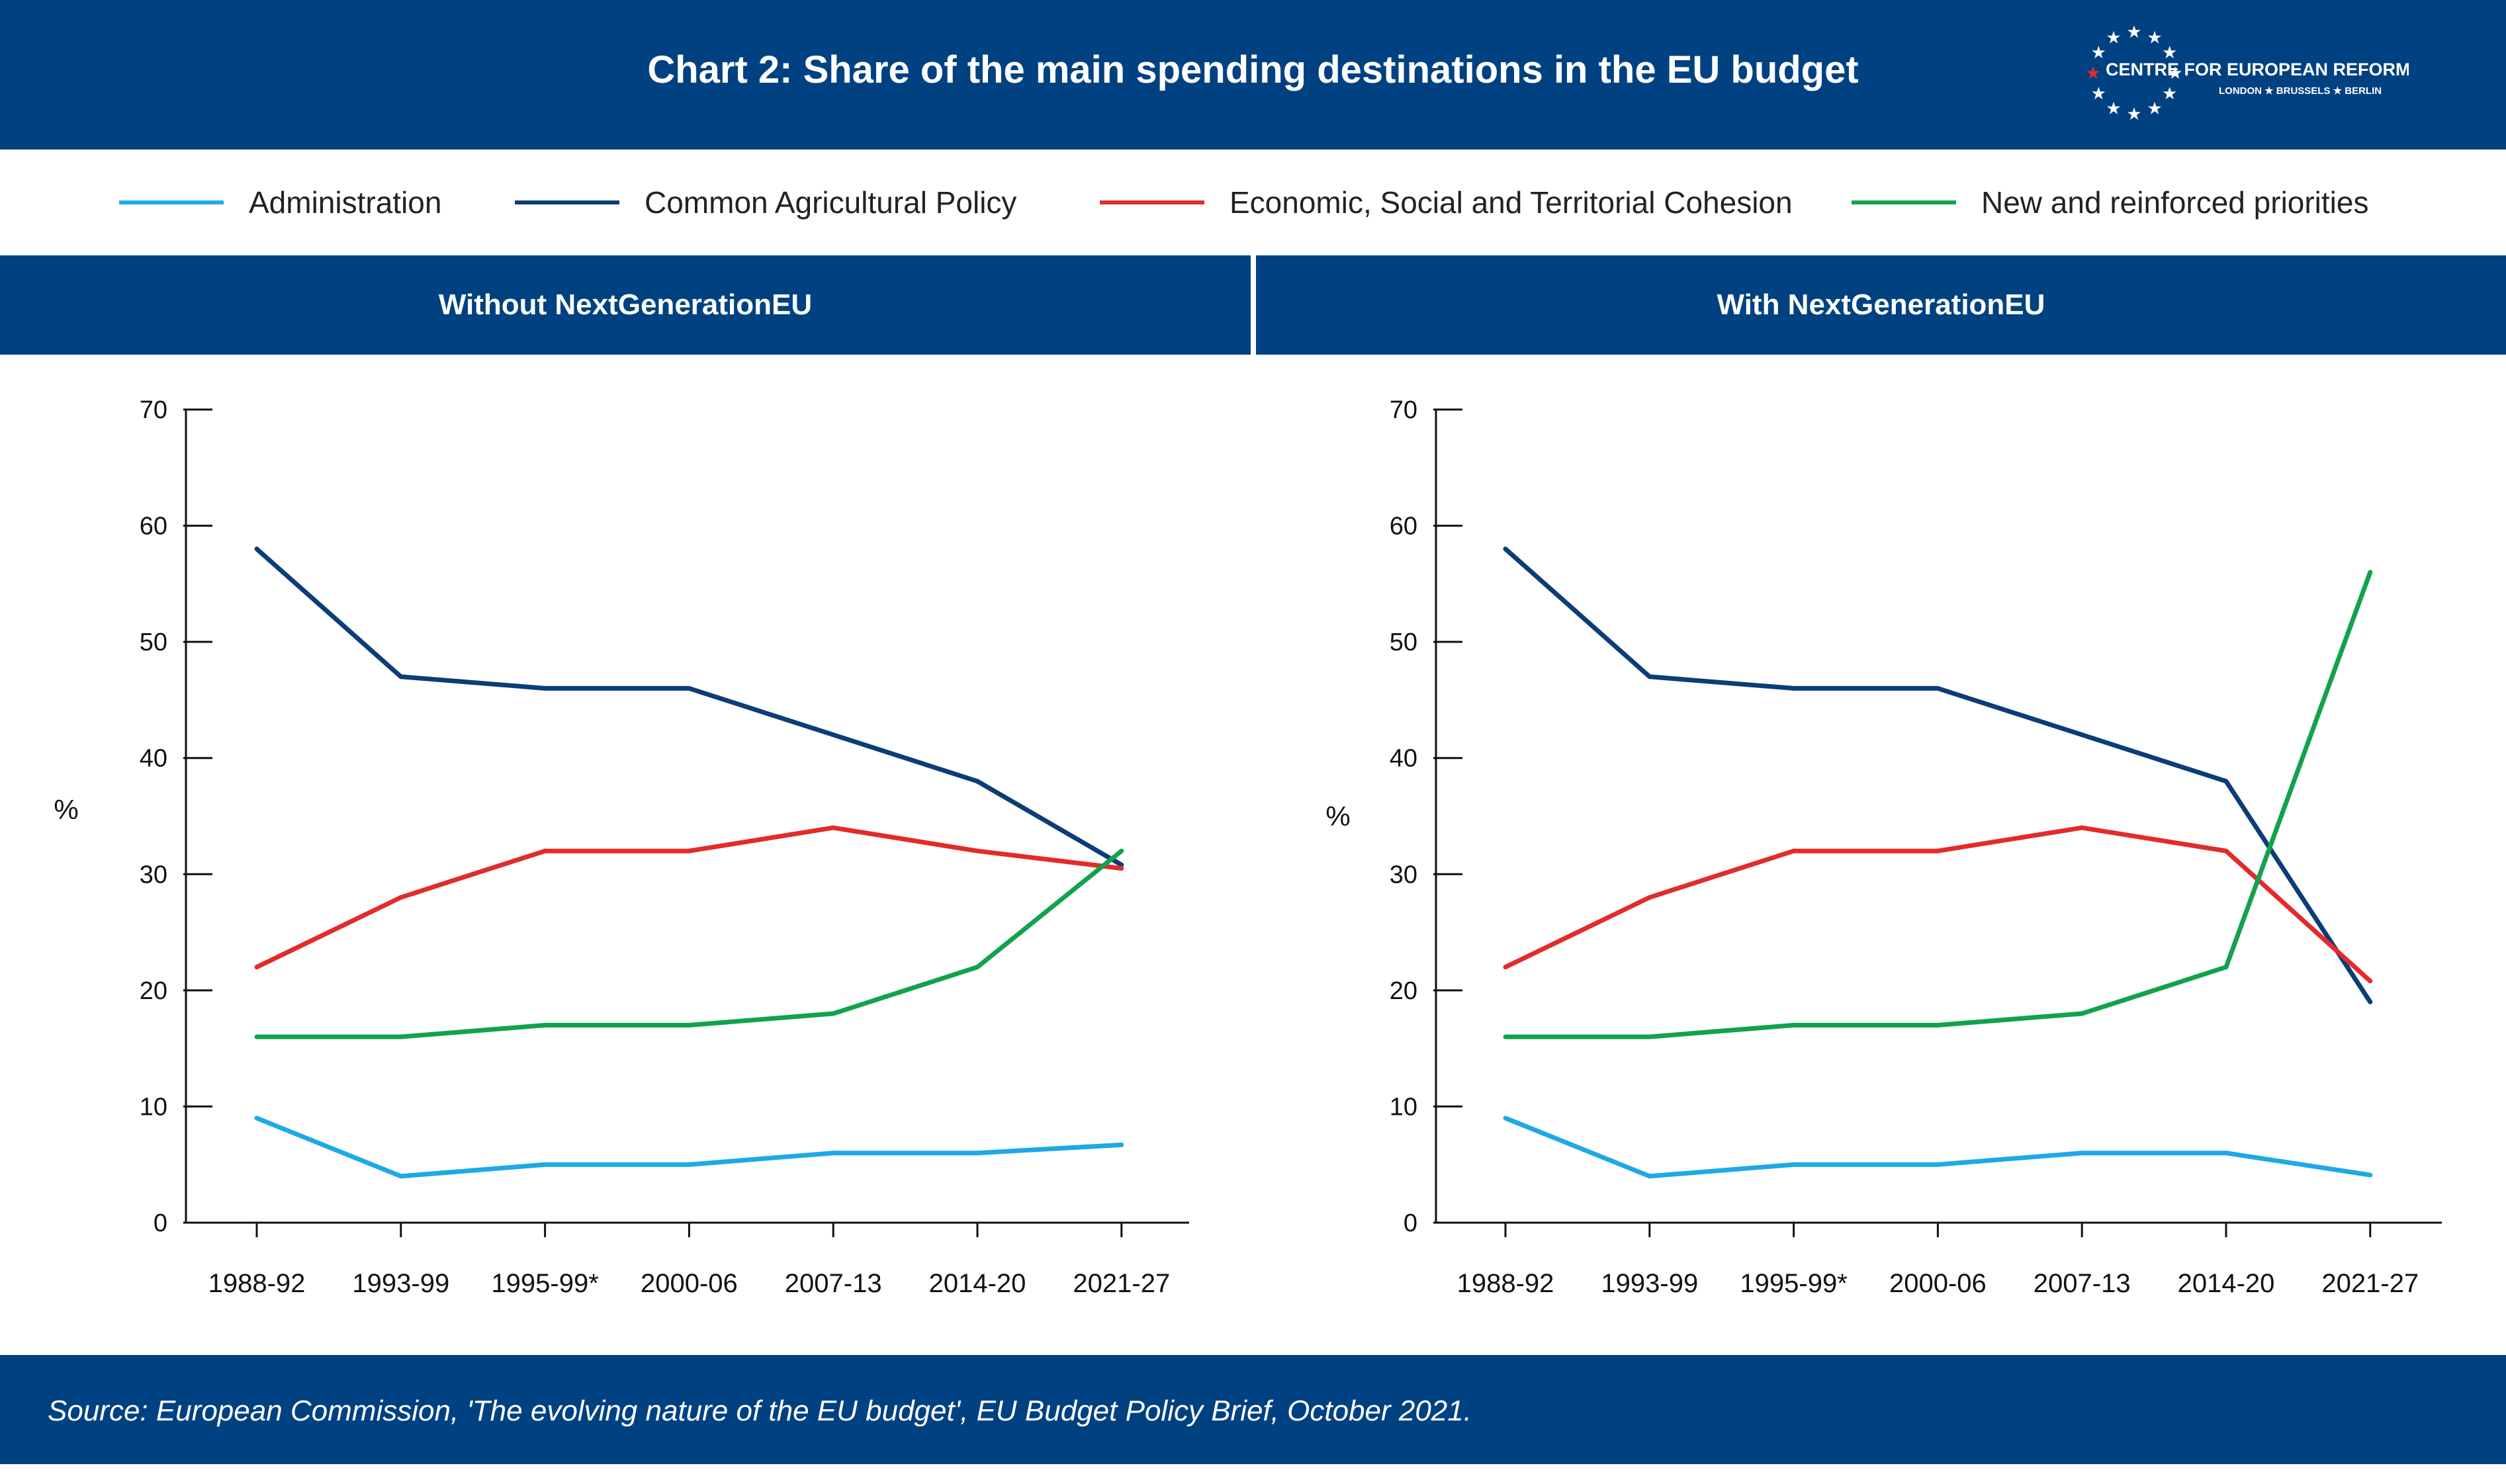 This screenshot has height=1484, width=2506. I want to click on footer-bar, so click(1253, 1410).